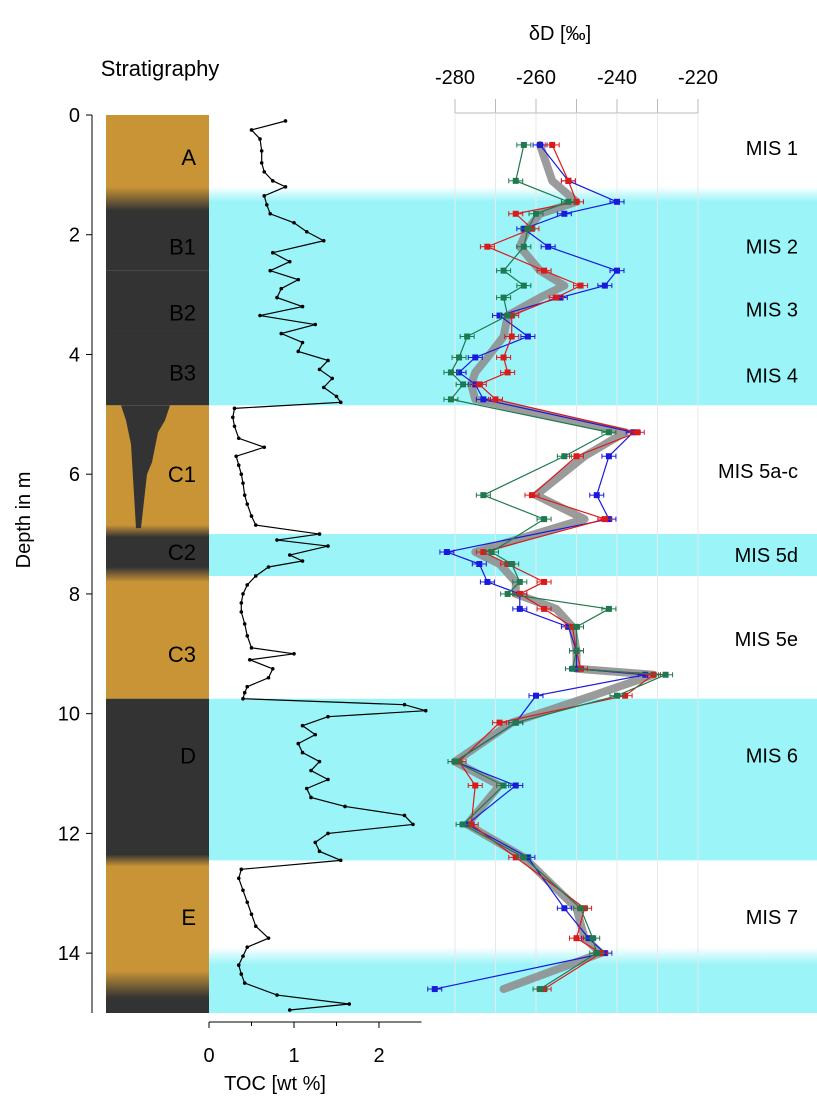 The width and height of the screenshot is (817, 1097). Describe the element at coordinates (772, 376) in the screenshot. I see `mis-label: MIS 4` at that location.